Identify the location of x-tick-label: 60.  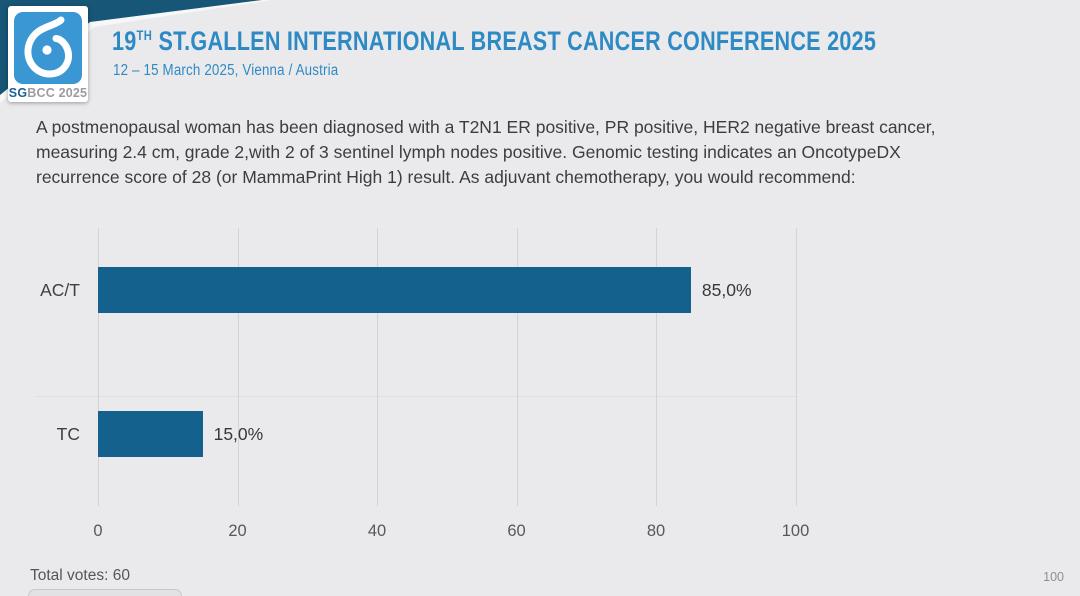
(516, 531).